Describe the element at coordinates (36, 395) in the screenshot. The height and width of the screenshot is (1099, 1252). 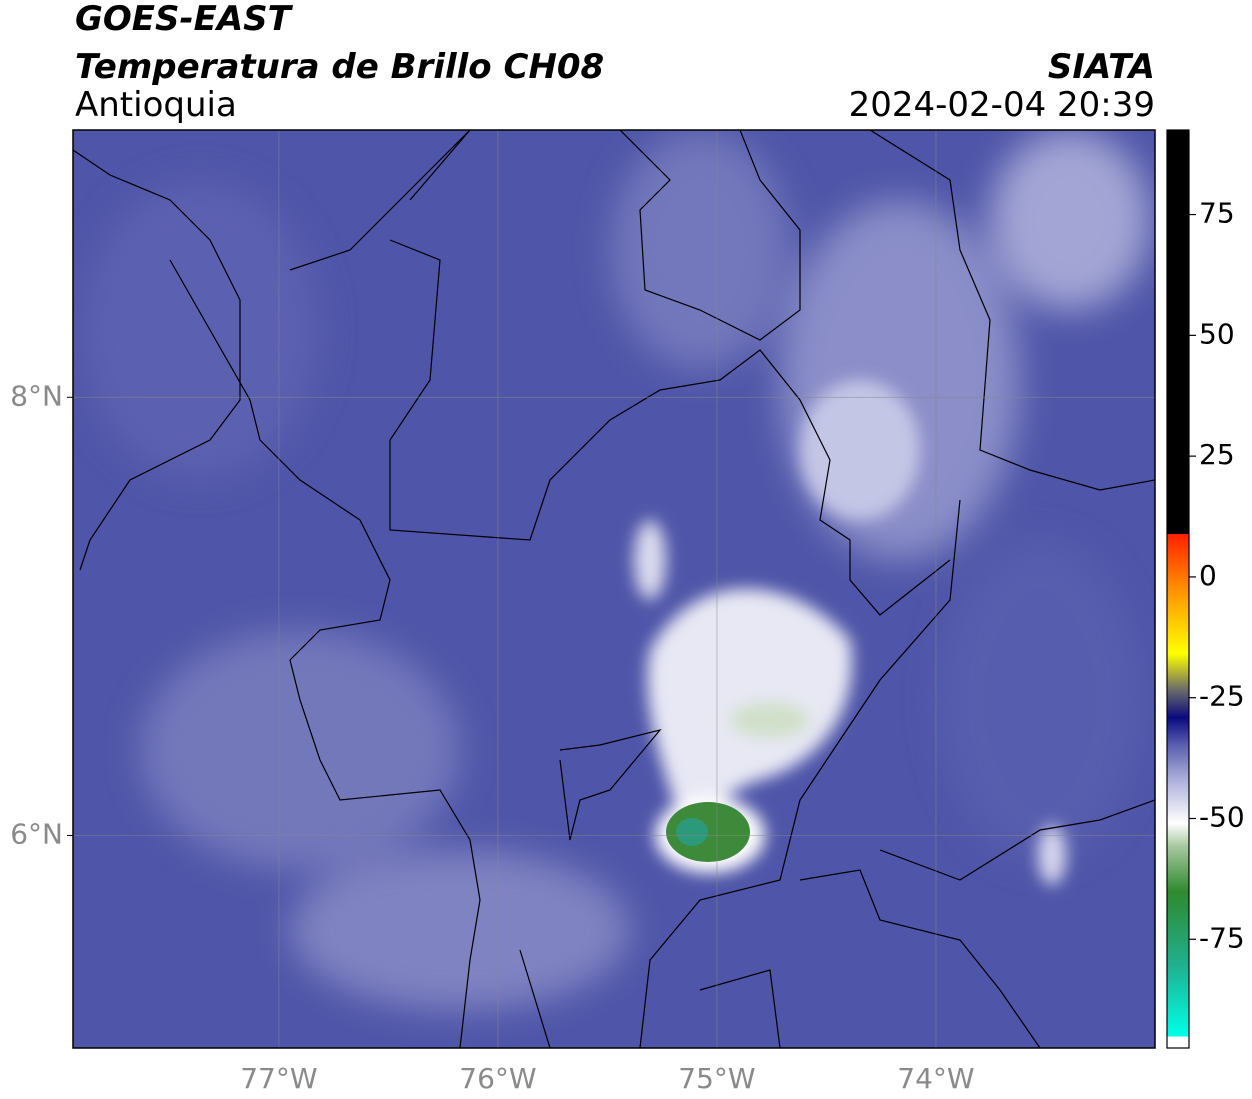
I see `y-tick-label: 8°N` at that location.